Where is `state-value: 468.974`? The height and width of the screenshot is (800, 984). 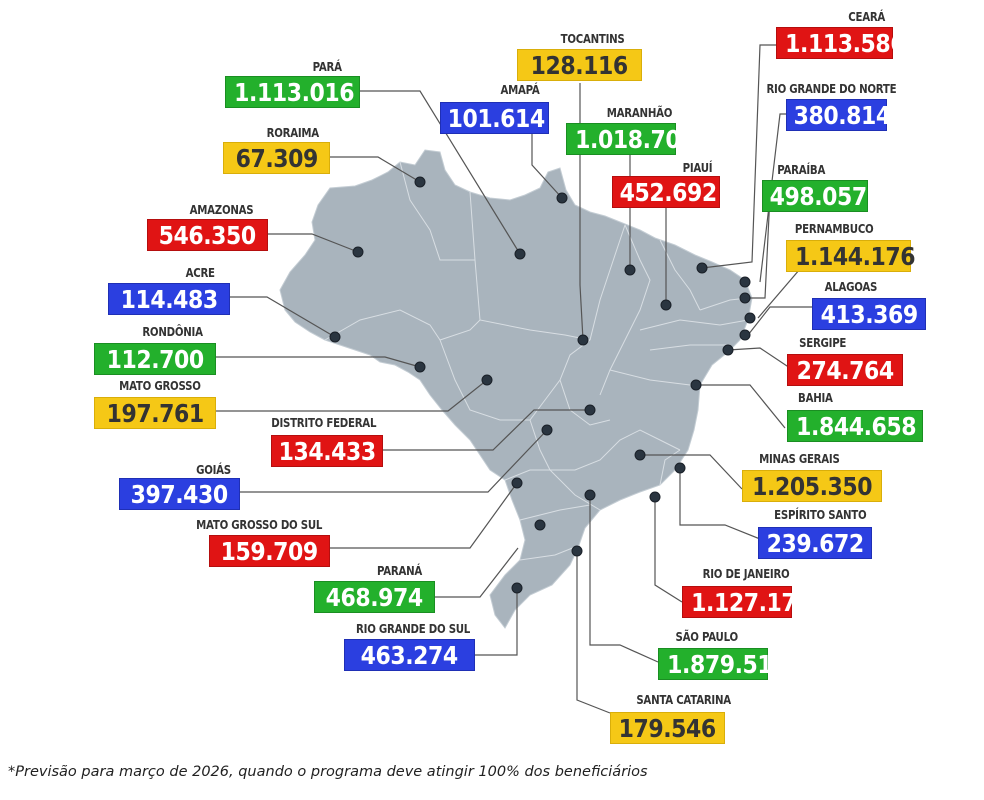
state-value: 468.974 is located at coordinates (374, 597).